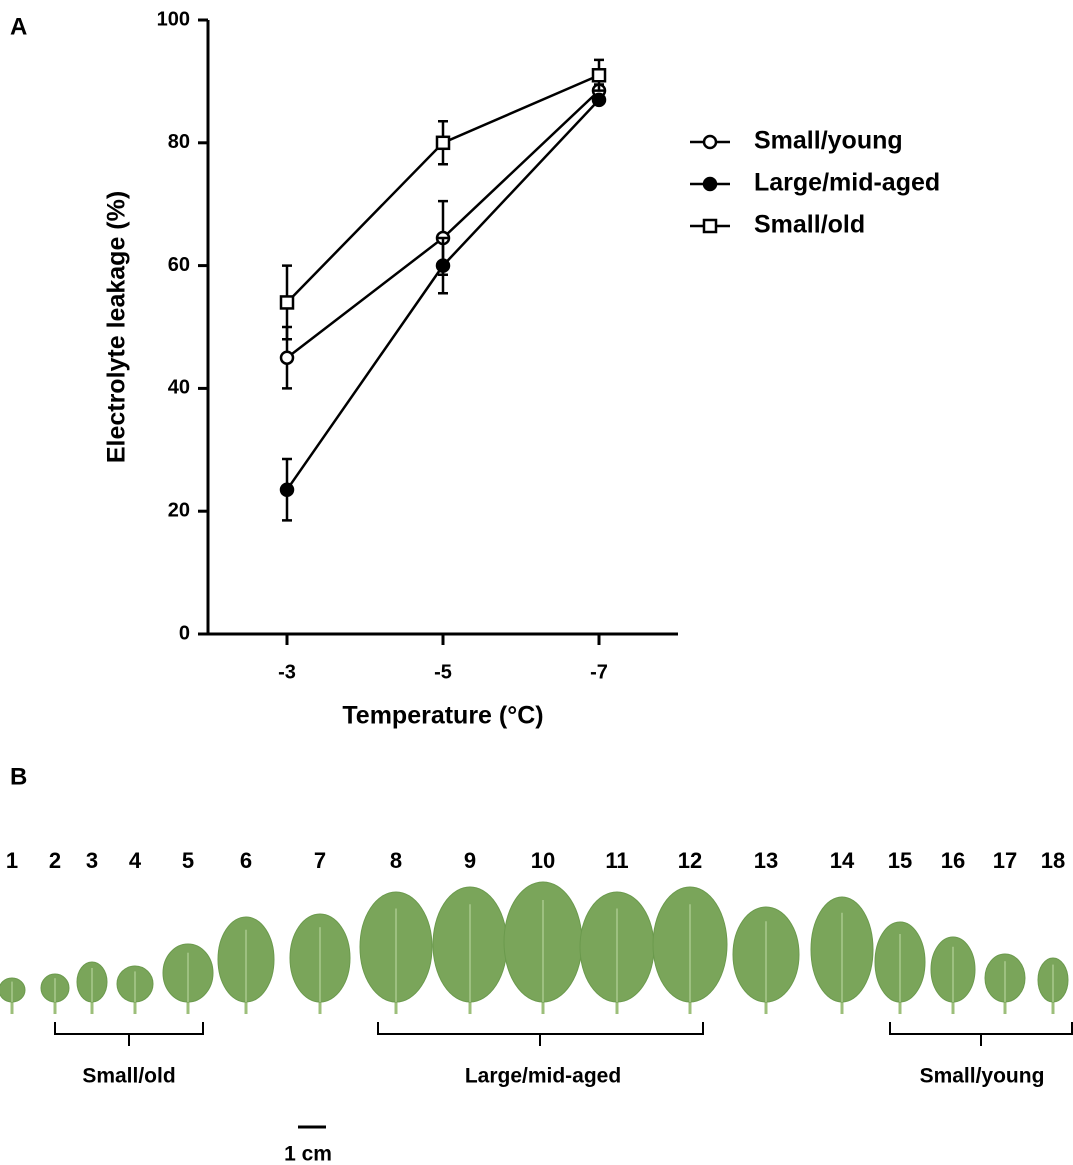 The width and height of the screenshot is (1073, 1165). Describe the element at coordinates (179, 388) in the screenshot. I see `y-tick-label: 40` at that location.